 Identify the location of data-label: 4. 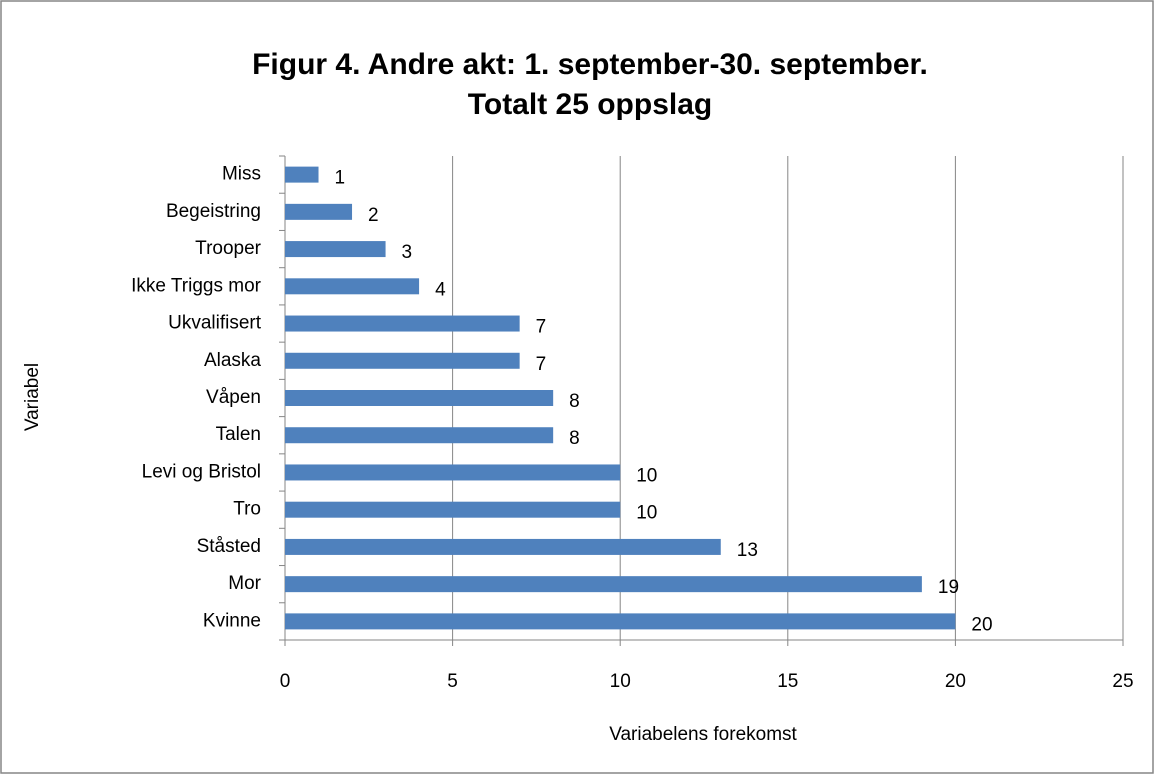
(440, 289).